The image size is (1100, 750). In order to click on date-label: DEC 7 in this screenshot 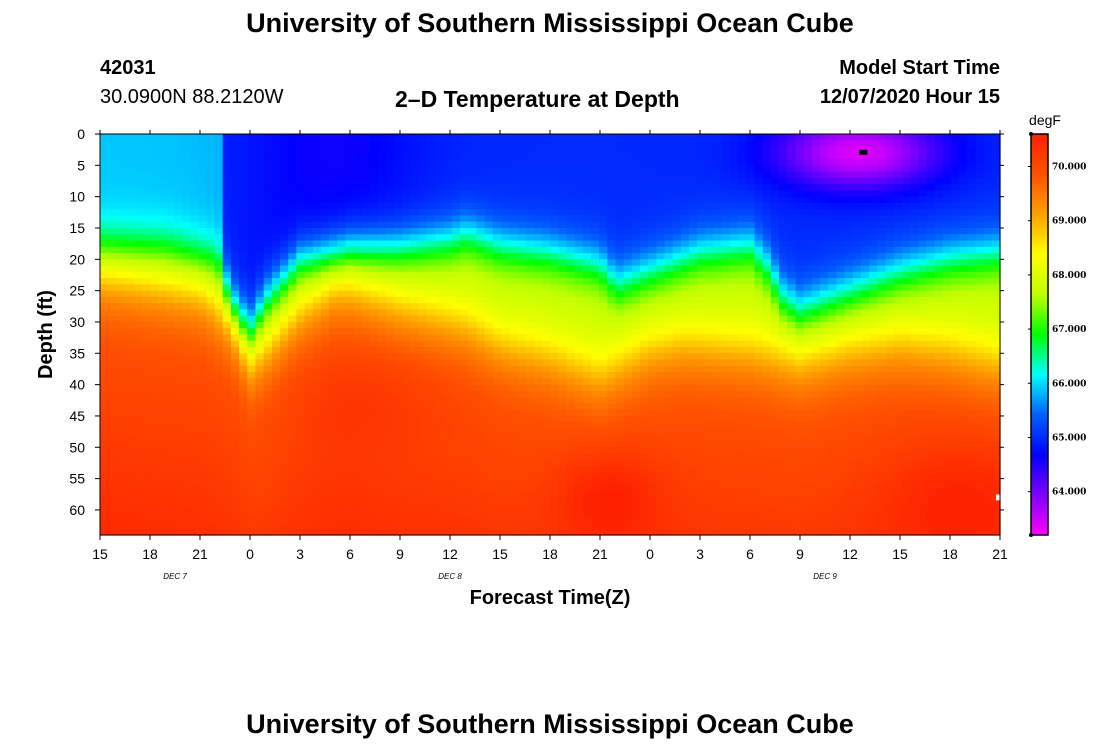, I will do `click(175, 576)`.